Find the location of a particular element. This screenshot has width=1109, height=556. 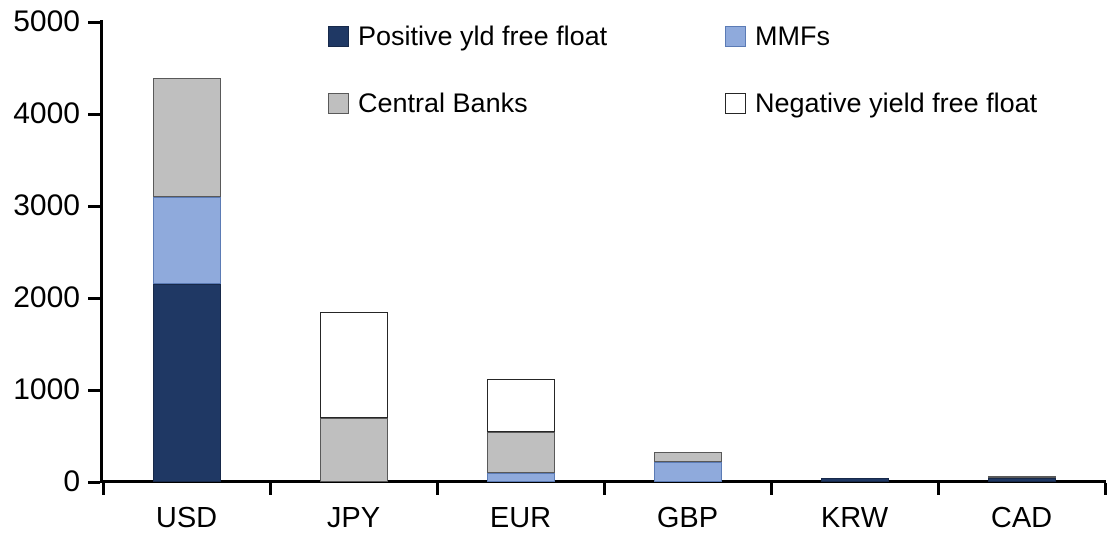

x-category-label-eur: EUR is located at coordinates (520, 518).